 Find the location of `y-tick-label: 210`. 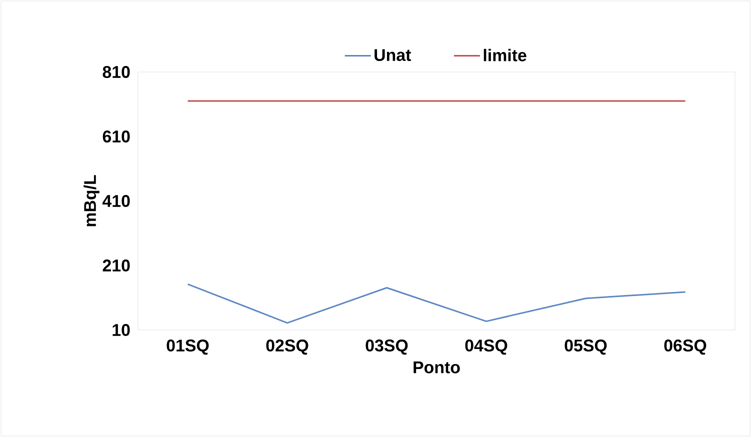

y-tick-label: 210 is located at coordinates (116, 266).